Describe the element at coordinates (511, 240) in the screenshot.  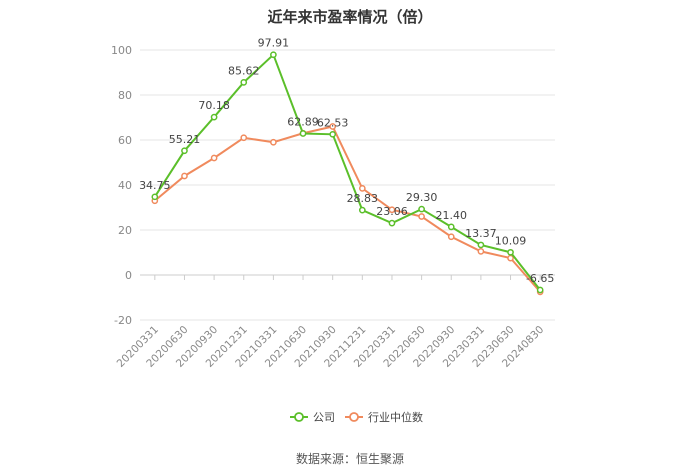
I see `data-label: 10.09` at that location.